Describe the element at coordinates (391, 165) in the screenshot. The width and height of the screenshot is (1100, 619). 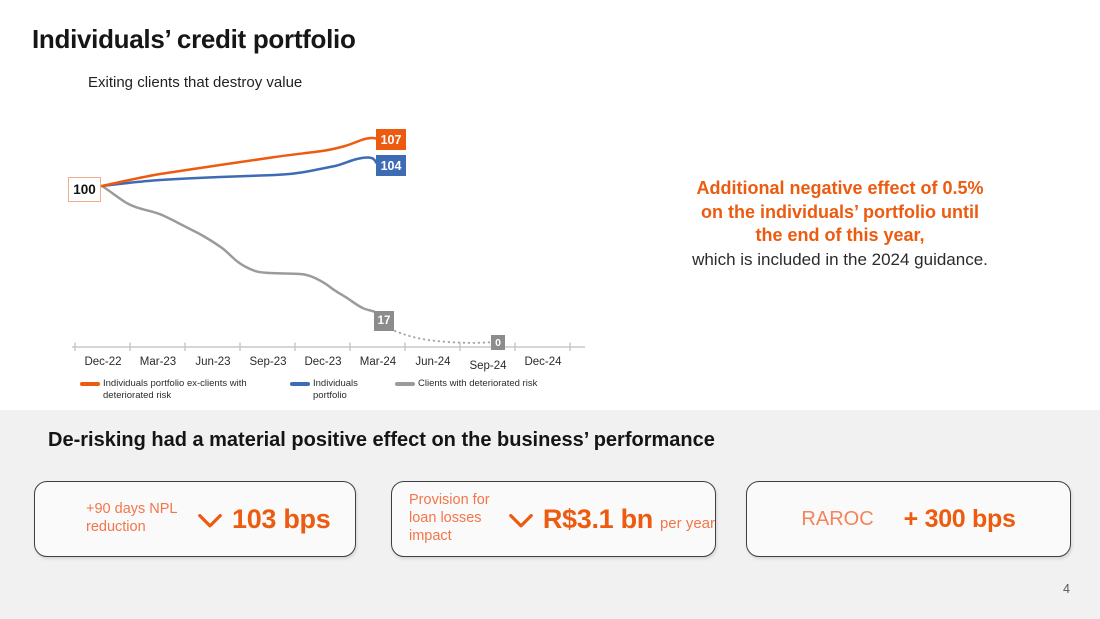
I see `blue-end-value-label: 104` at that location.